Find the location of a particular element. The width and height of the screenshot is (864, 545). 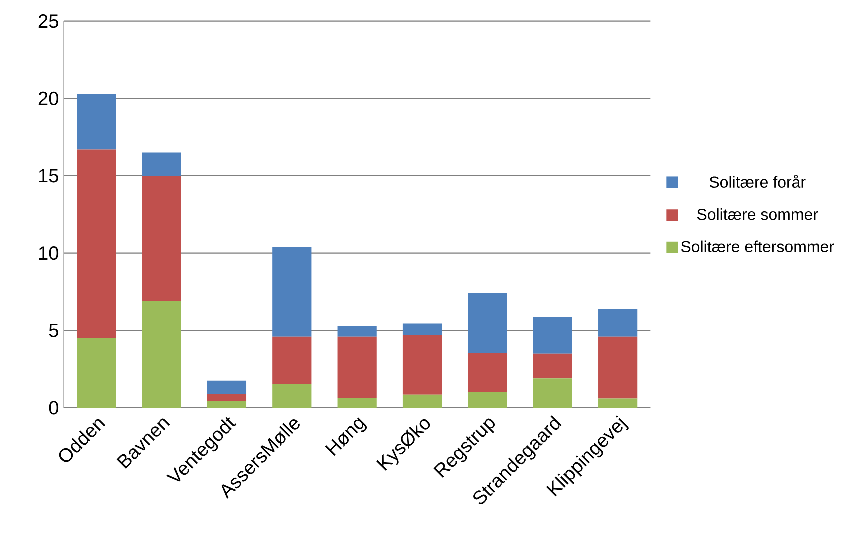

legend-label: Solitære eftersommer is located at coordinates (757, 246).